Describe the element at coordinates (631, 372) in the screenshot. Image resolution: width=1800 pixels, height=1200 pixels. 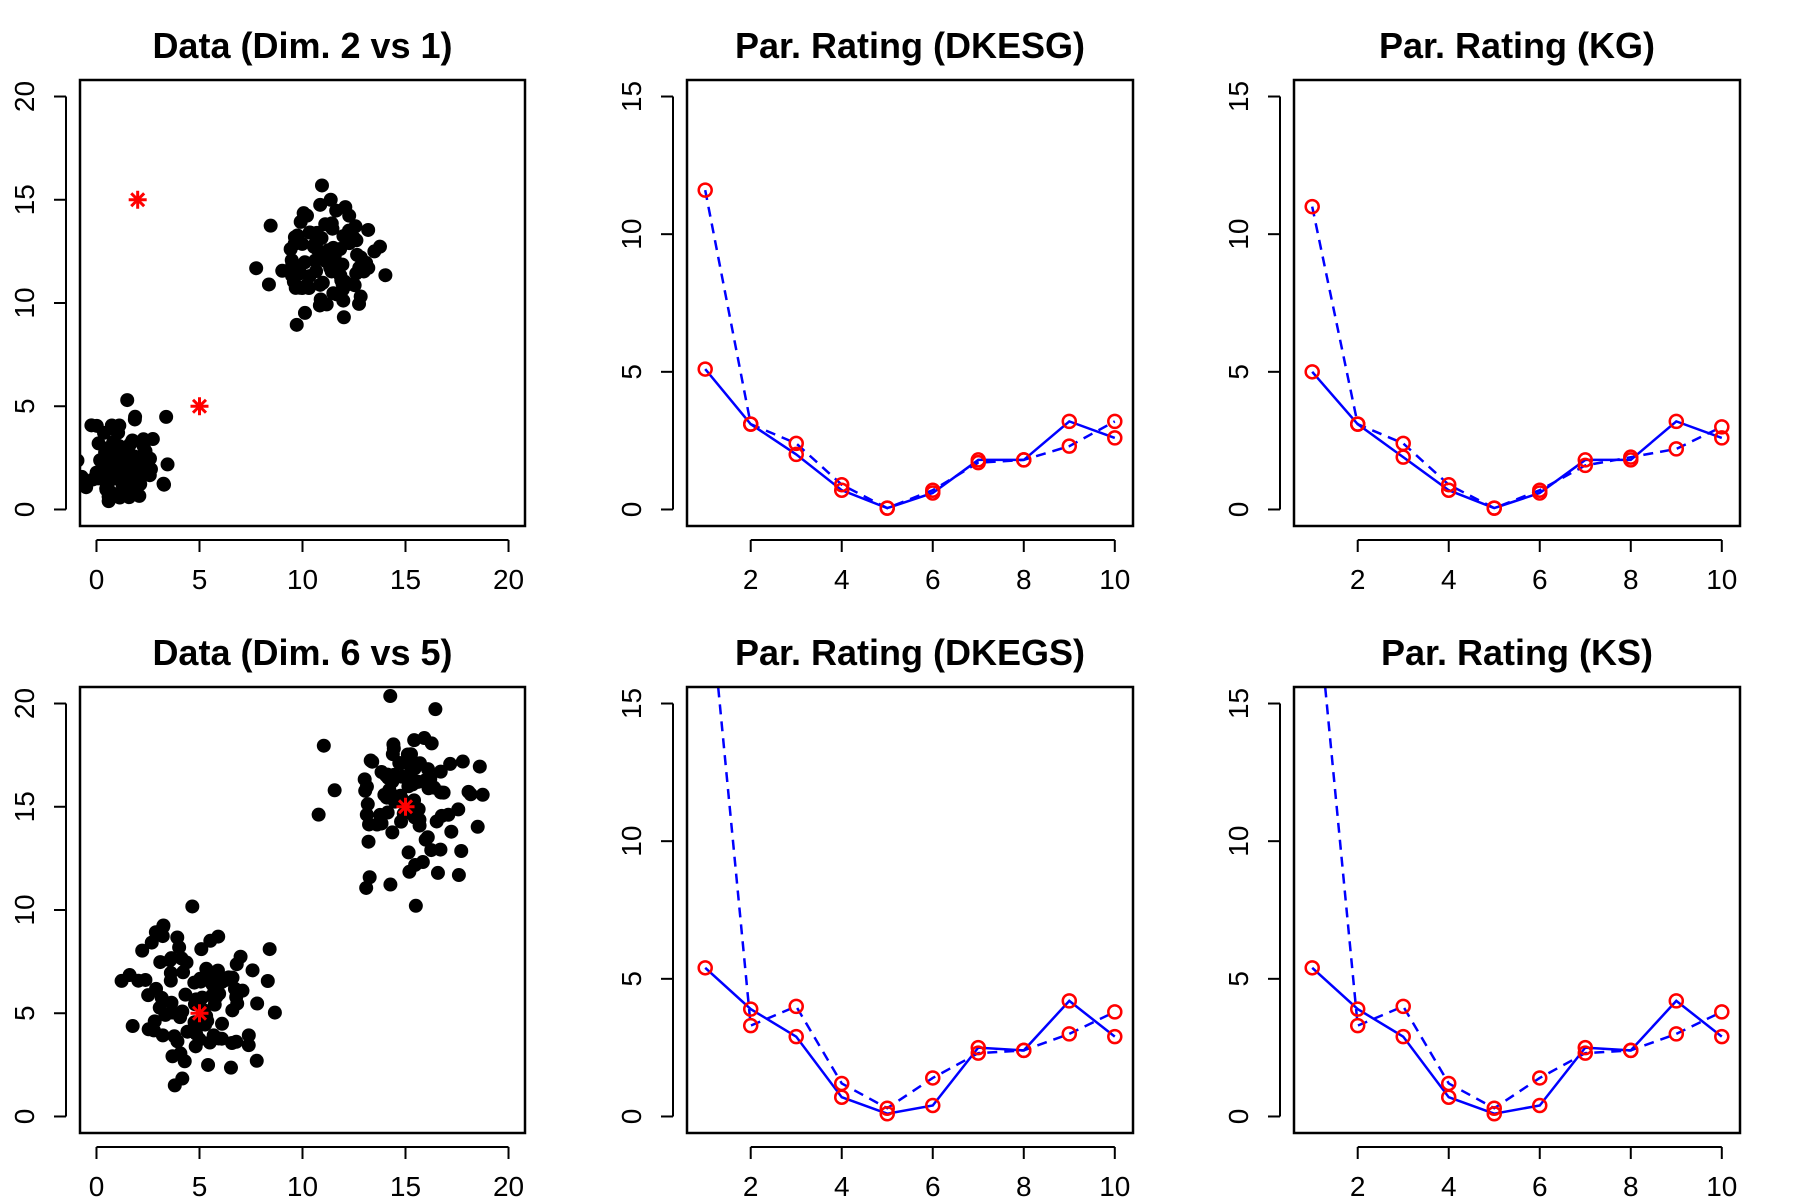
I see `y-tick-label: 5` at that location.